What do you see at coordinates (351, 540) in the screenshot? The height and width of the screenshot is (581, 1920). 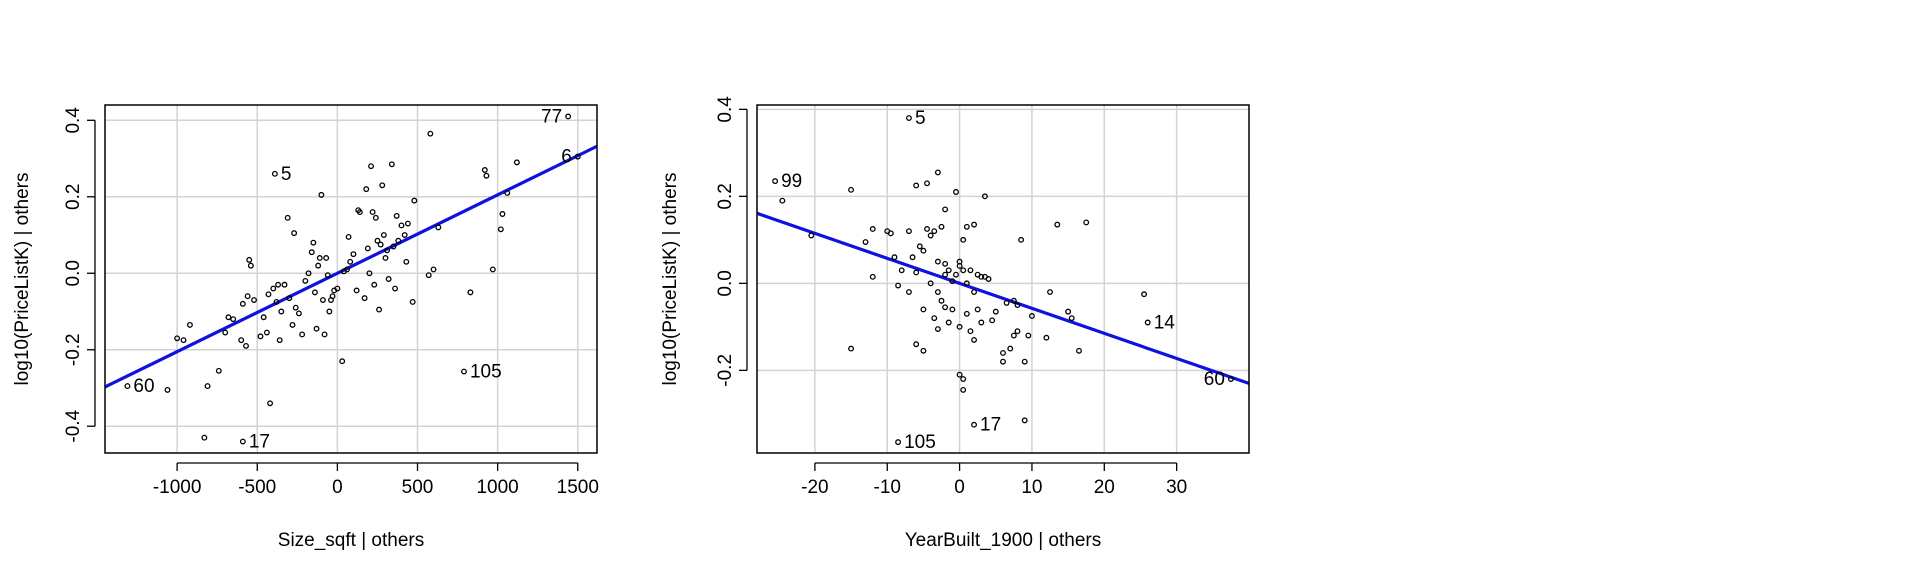 I see `x-axis-title: Size_sqft | others` at bounding box center [351, 540].